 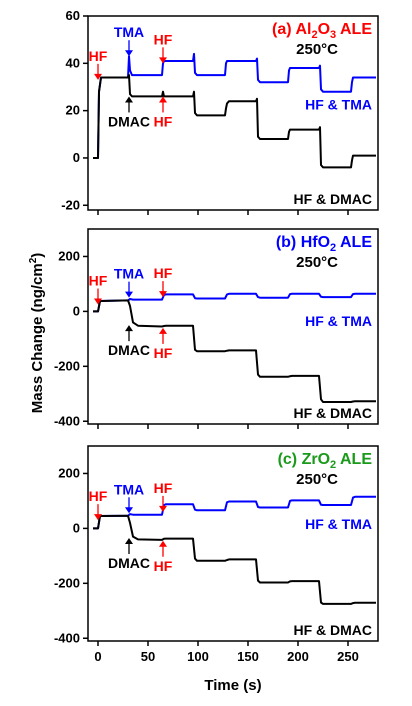 What do you see at coordinates (317, 479) in the screenshot?
I see `panel-c-temperature: 250°C` at bounding box center [317, 479].